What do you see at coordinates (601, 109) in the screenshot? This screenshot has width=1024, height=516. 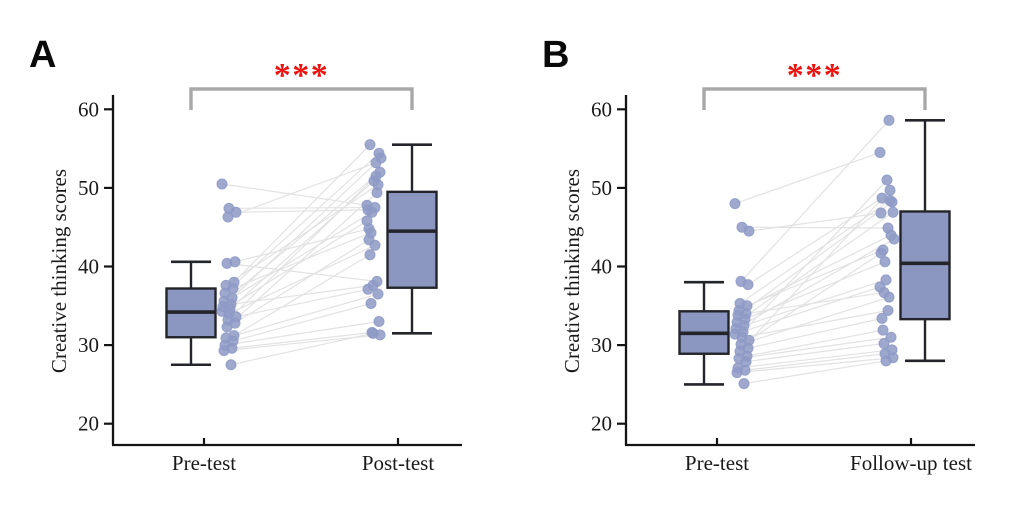 I see `y-tick-label: 60` at bounding box center [601, 109].